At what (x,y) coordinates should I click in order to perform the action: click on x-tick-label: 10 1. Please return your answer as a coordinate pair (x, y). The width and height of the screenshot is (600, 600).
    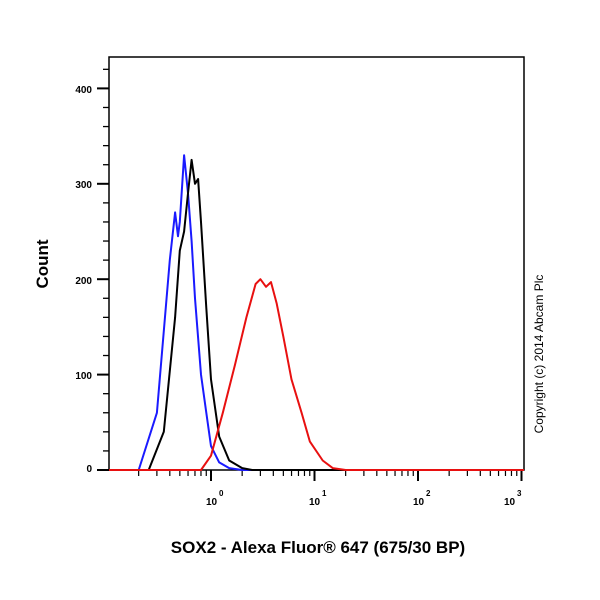
    Looking at the image, I should click on (318, 498).